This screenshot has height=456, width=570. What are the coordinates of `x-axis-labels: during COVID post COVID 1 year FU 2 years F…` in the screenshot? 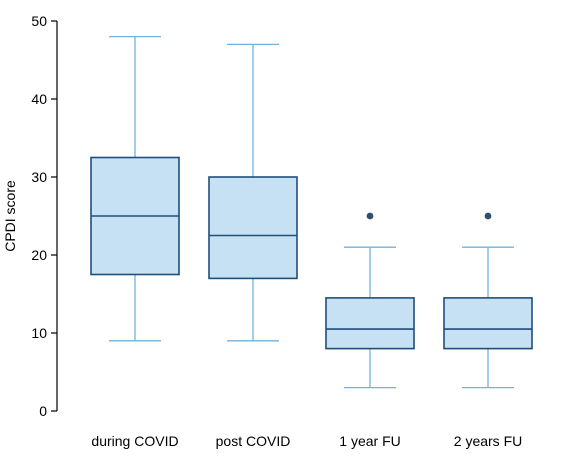 It's located at (306, 441).